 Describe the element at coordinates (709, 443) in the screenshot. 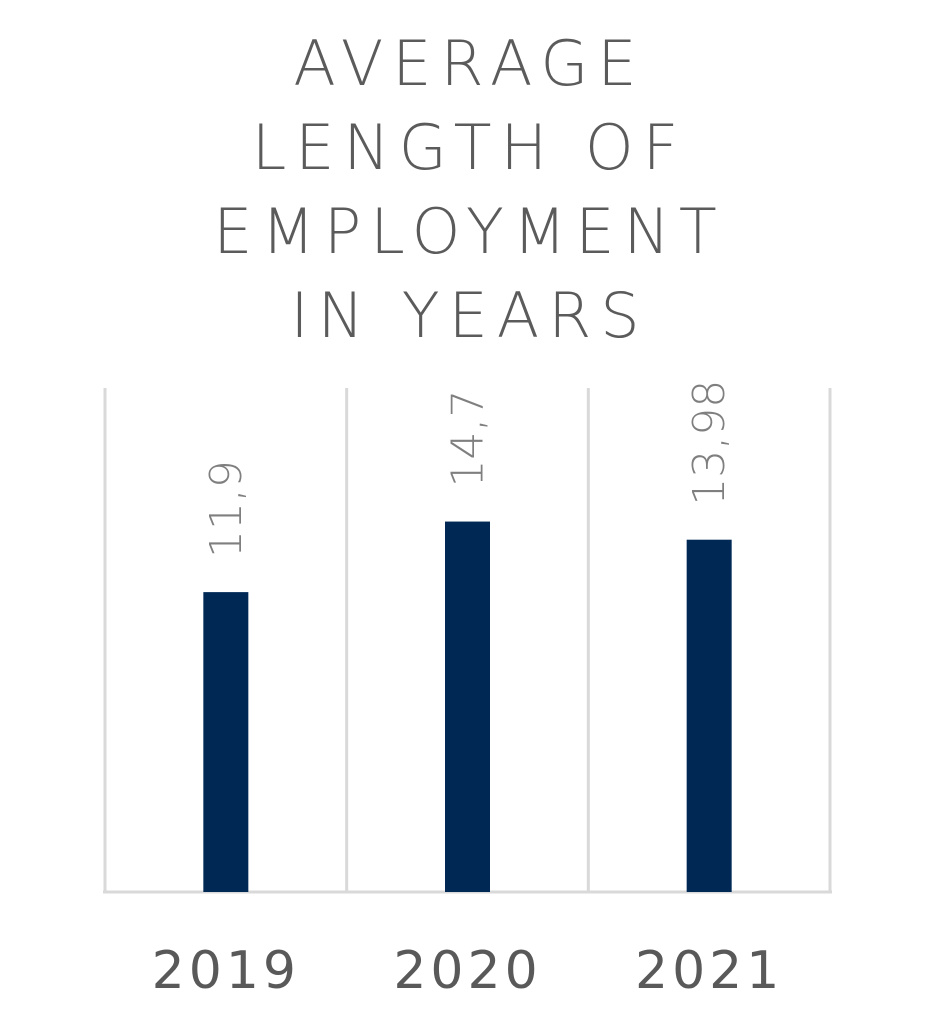

I see `data-label-2021: 13,98` at that location.